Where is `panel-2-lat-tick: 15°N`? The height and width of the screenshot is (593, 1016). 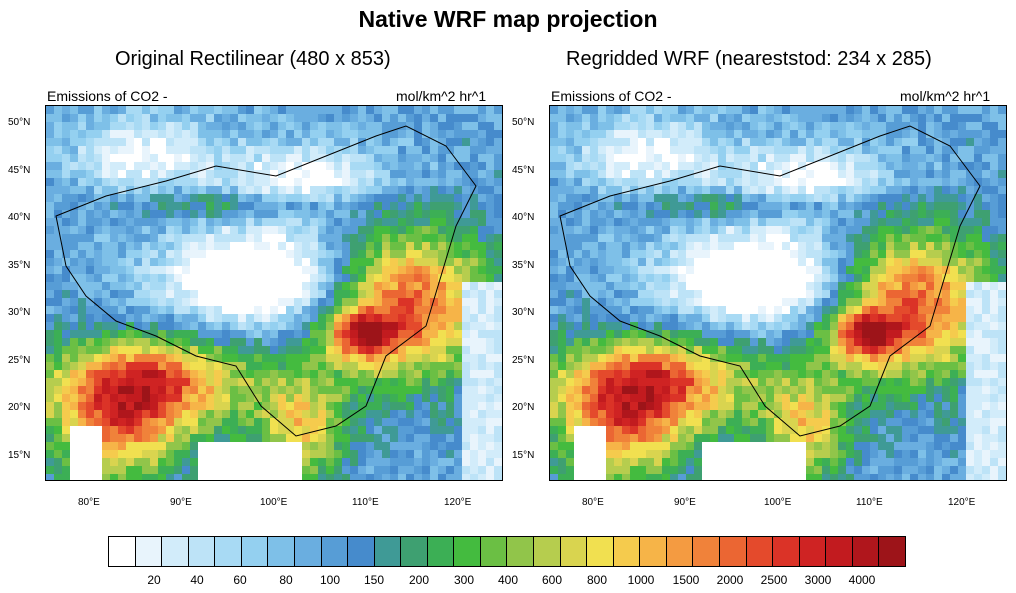 panel-2-lat-tick: 15°N is located at coordinates (523, 455).